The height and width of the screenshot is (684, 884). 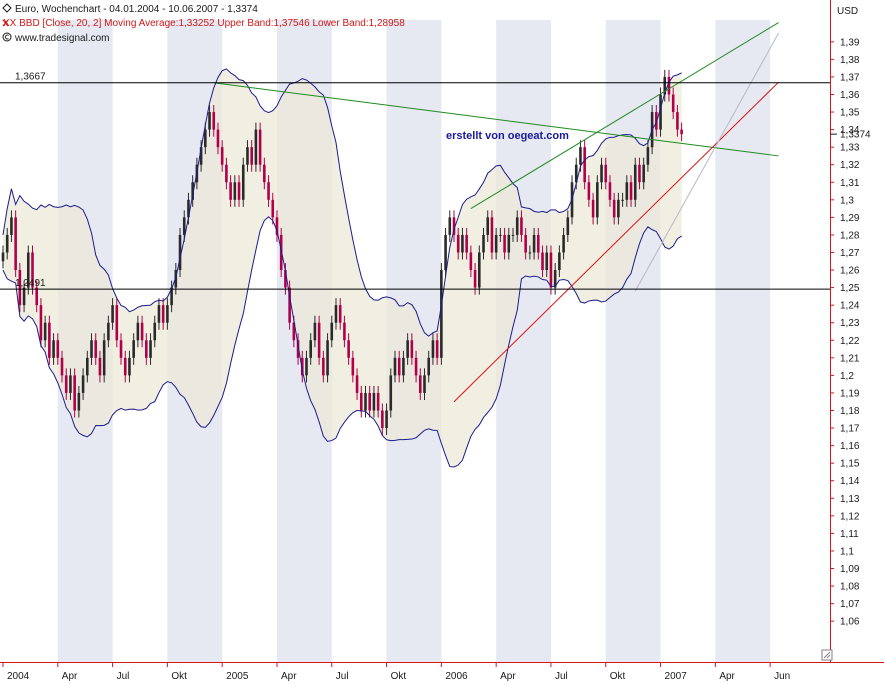 What do you see at coordinates (850, 569) in the screenshot?
I see `y-tick-label: 1,09` at bounding box center [850, 569].